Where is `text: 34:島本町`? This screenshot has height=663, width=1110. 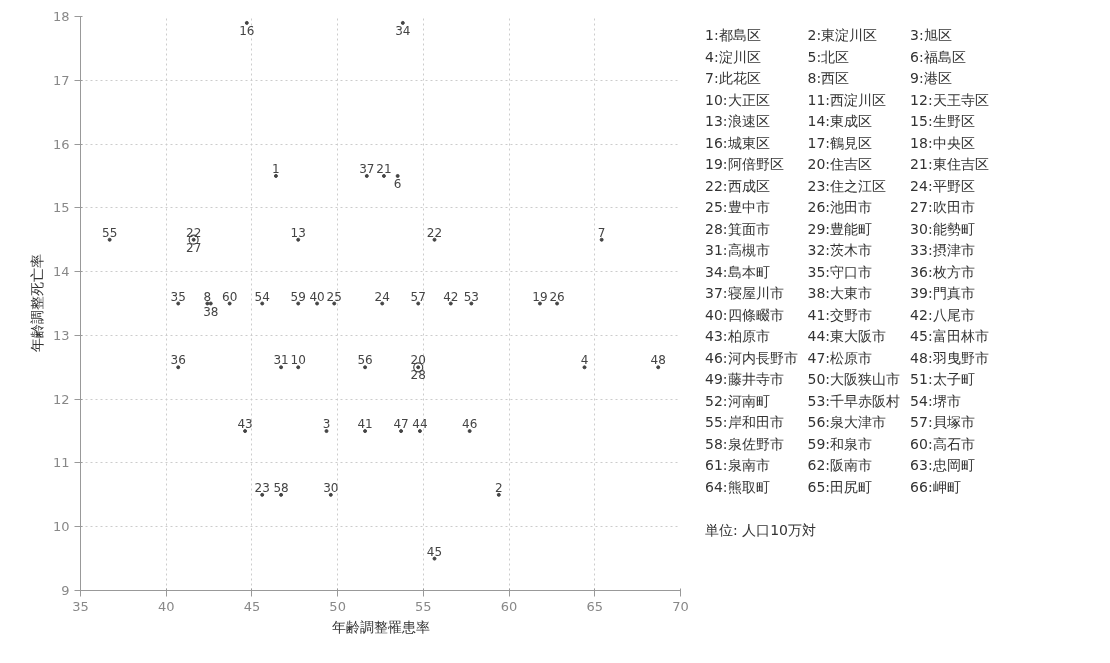 text: 34:島本町 is located at coordinates (738, 272).